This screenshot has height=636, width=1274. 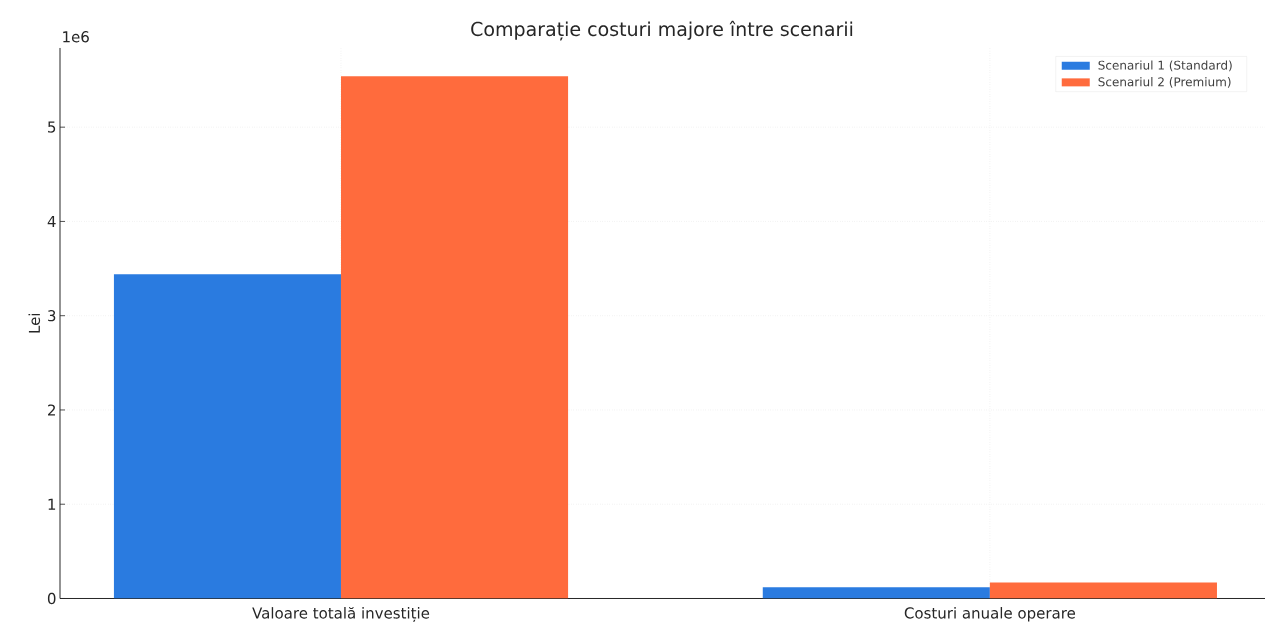 What do you see at coordinates (52, 127) in the screenshot?
I see `y-tick-label: 5` at bounding box center [52, 127].